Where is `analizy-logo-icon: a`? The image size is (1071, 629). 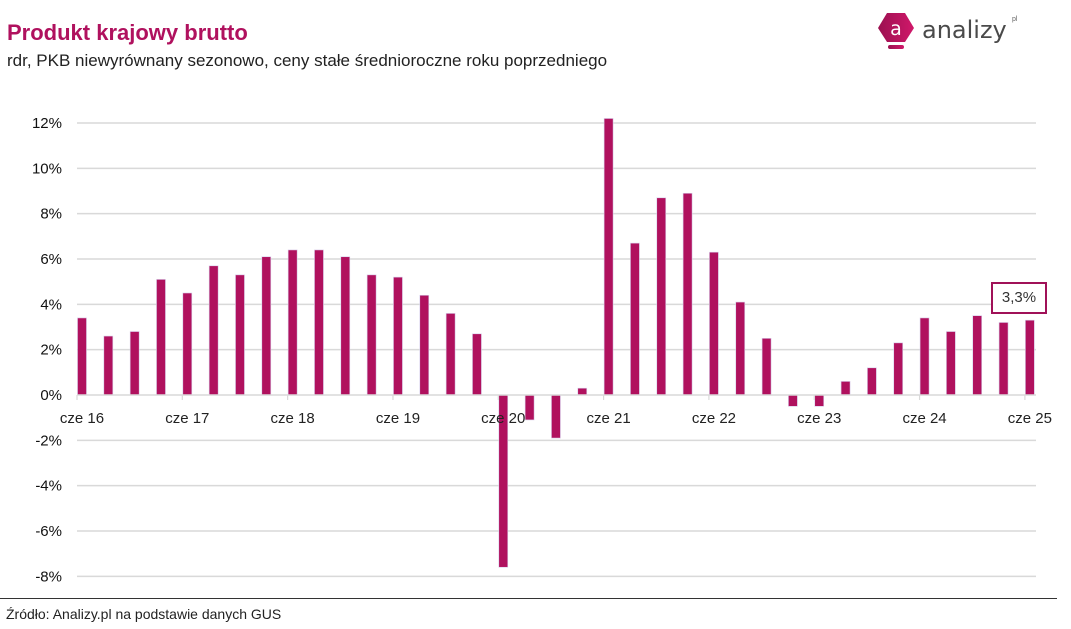 analizy-logo-icon: a is located at coordinates (896, 31).